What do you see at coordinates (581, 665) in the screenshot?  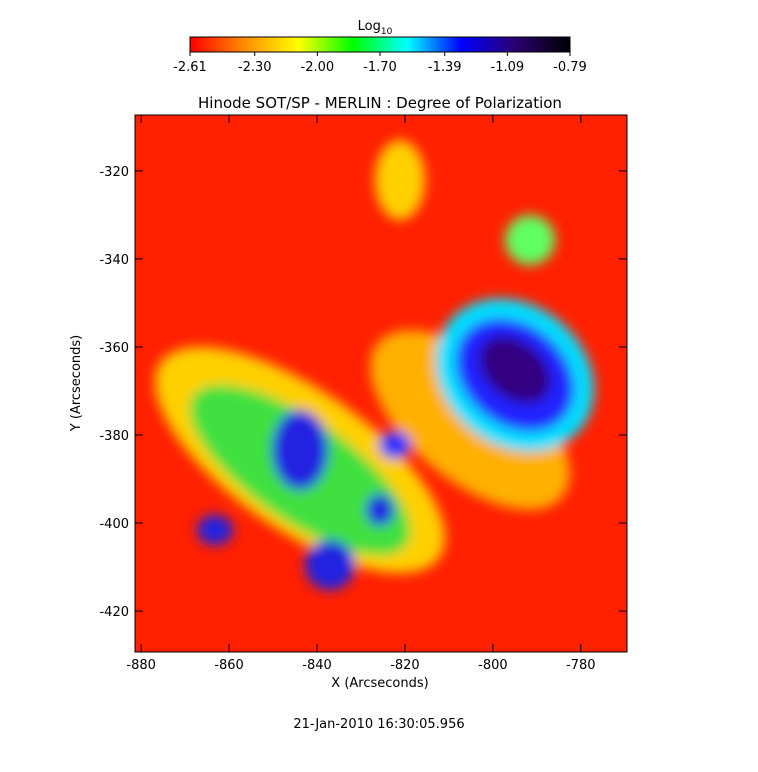 I see `x-tick-label: -780` at bounding box center [581, 665].